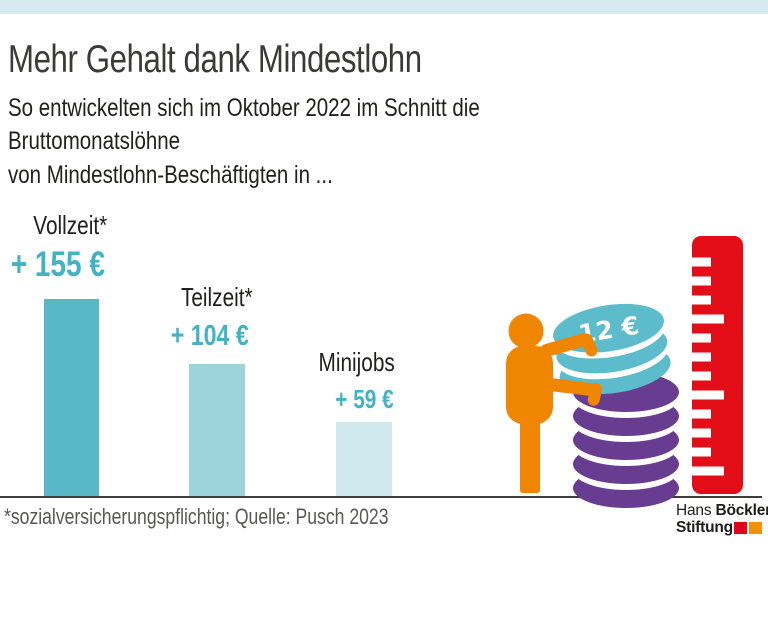  Describe the element at coordinates (364, 459) in the screenshot. I see `bar-minijobs` at that location.